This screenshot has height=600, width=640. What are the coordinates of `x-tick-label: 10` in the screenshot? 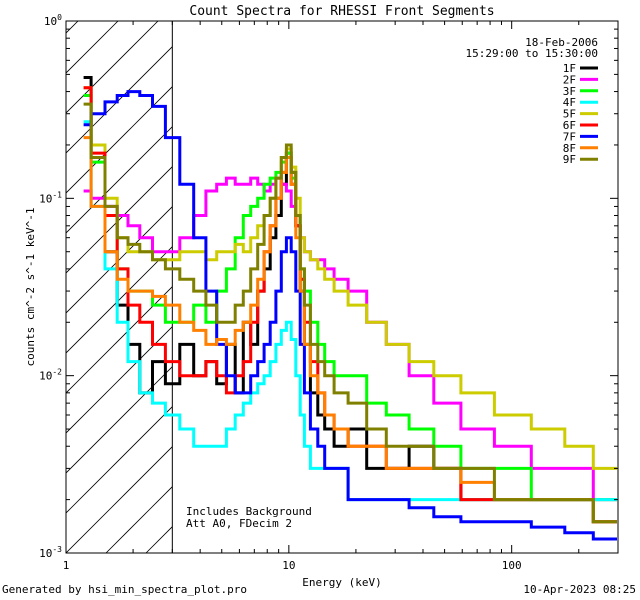 It's located at (288, 565).